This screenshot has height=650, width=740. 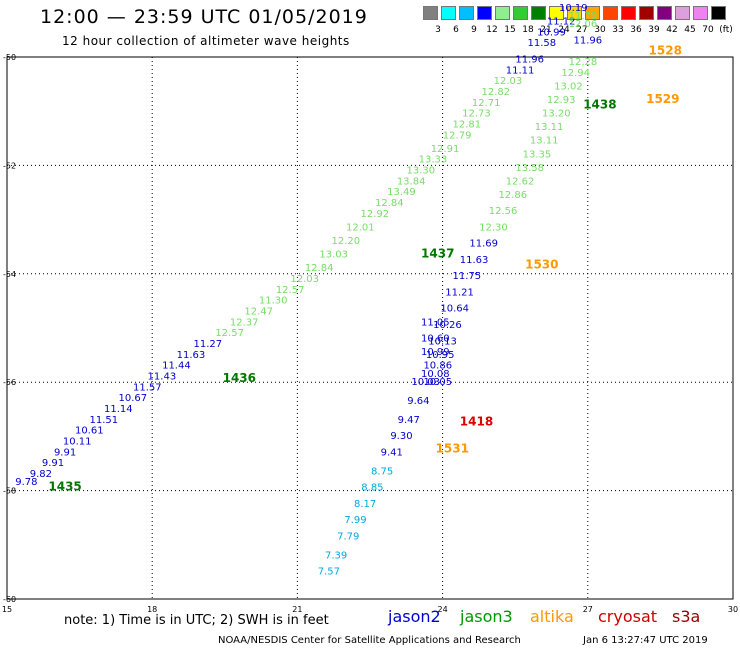 What do you see at coordinates (454, 309) in the screenshot?
I see `wave-height-label: 10.64` at bounding box center [454, 309].